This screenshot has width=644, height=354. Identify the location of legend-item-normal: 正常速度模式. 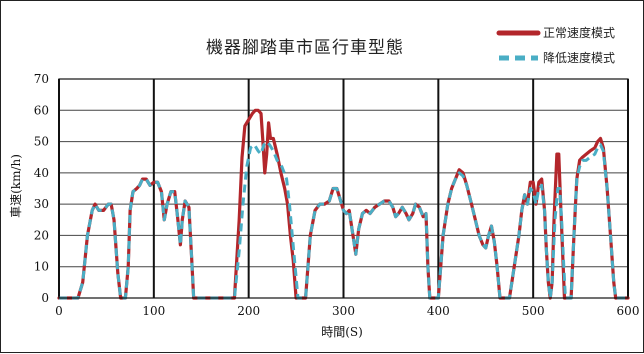
(555, 32).